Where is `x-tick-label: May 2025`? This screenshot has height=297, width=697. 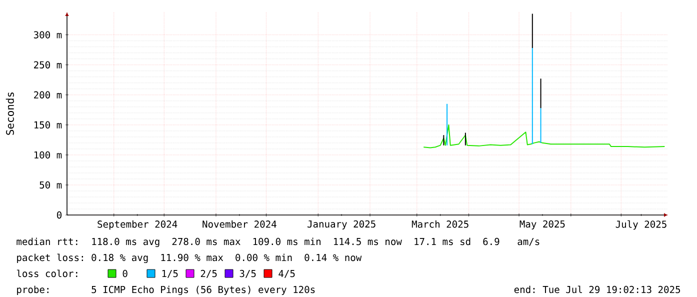
x-tick-label: May 2025 is located at coordinates (542, 225).